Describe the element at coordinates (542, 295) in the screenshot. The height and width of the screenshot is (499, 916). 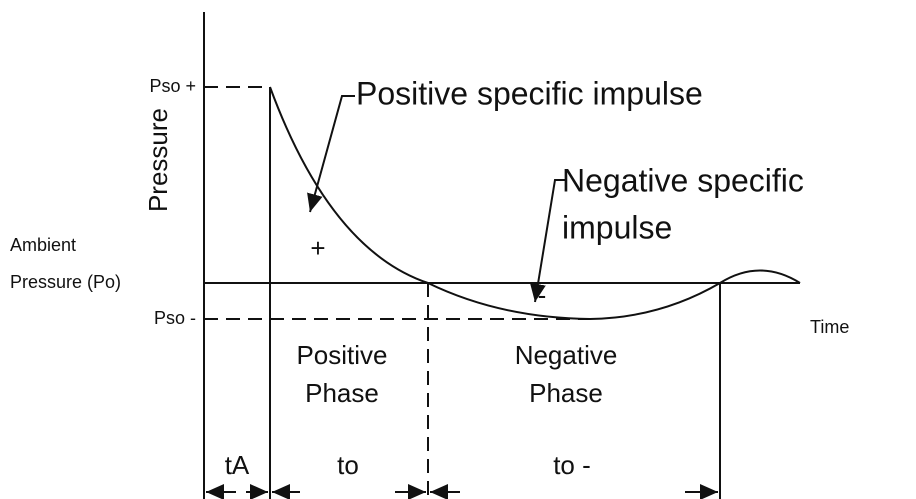
I see `minus-sign: -` at that location.